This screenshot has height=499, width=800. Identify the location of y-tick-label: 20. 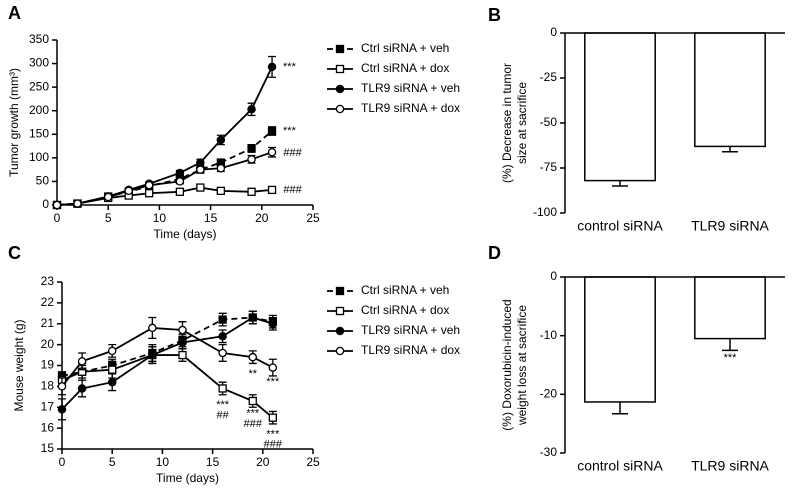
(48, 344).